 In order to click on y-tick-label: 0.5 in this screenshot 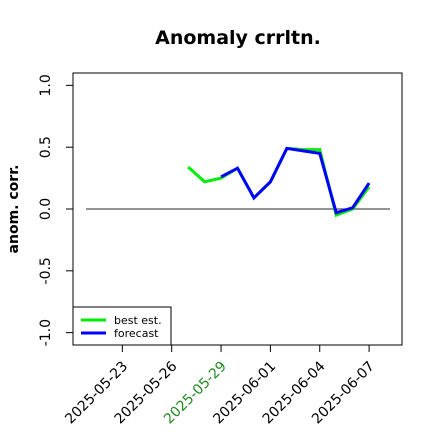, I will do `click(46, 147)`.